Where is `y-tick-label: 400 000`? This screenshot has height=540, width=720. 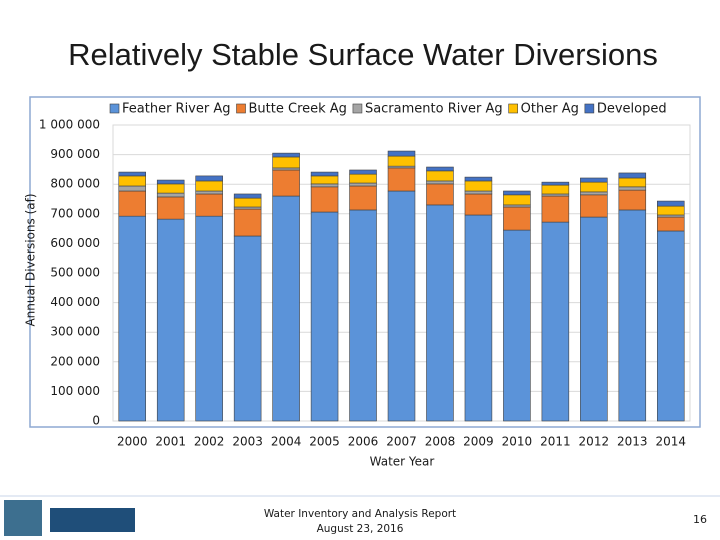
y-tick-label: 400 000 is located at coordinates (75, 302).